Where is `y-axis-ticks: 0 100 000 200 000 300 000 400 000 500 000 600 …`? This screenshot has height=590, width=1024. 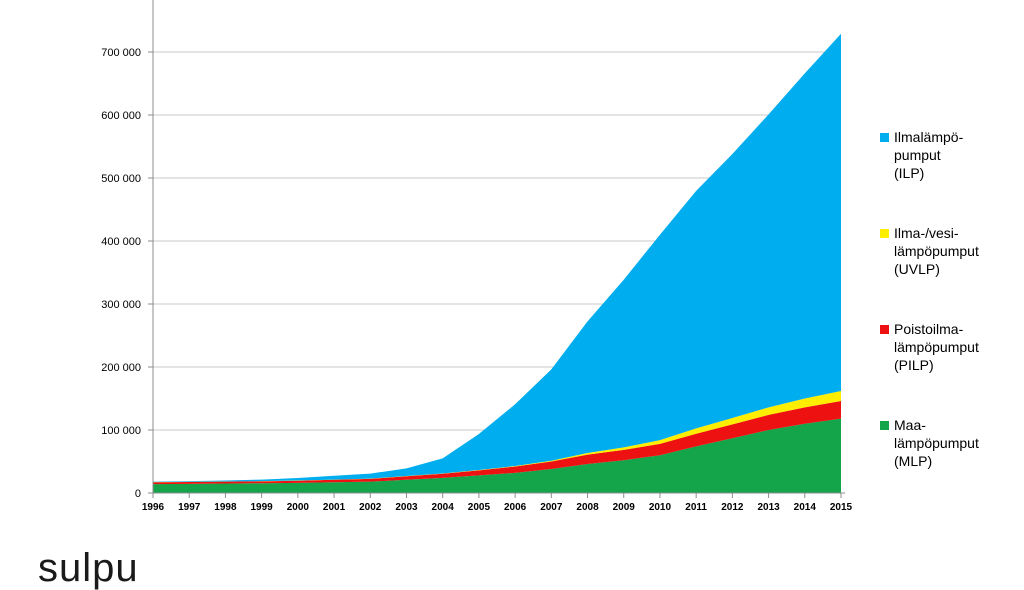
y-axis-ticks: 0 100 000 200 000 300 000 400 000 500 000 600 … is located at coordinates (127, 273).